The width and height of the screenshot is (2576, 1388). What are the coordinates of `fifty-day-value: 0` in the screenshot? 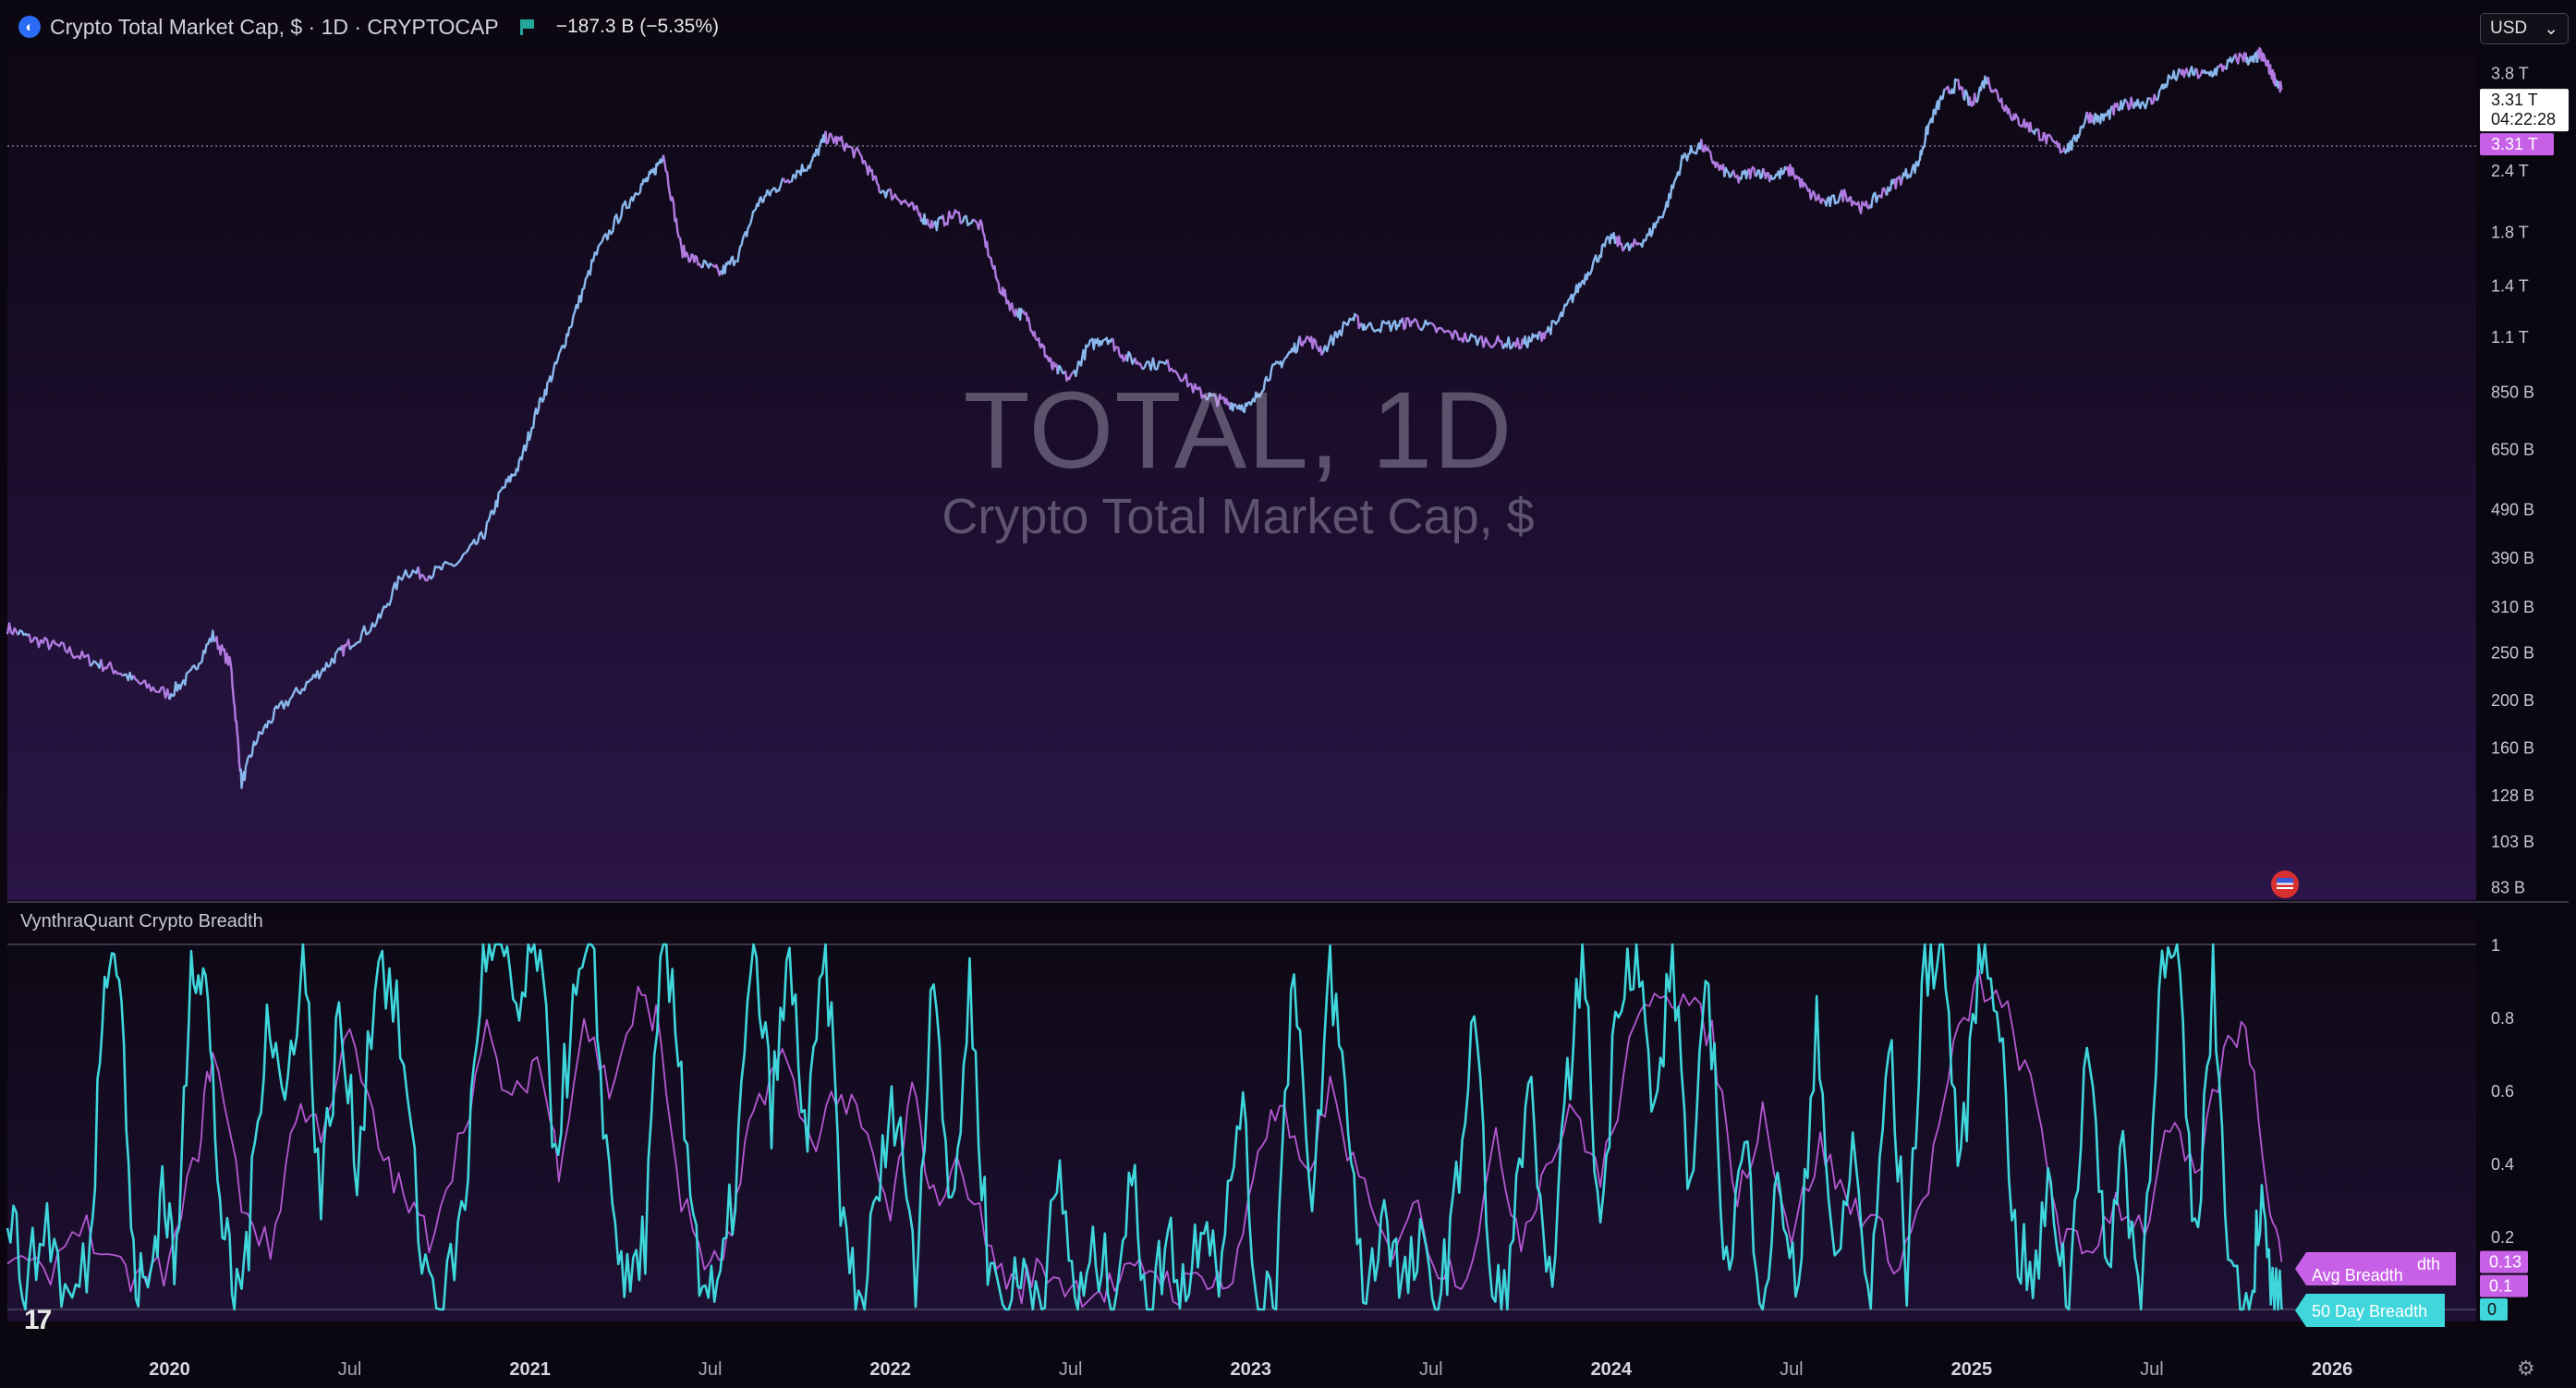 It's located at (2492, 1309).